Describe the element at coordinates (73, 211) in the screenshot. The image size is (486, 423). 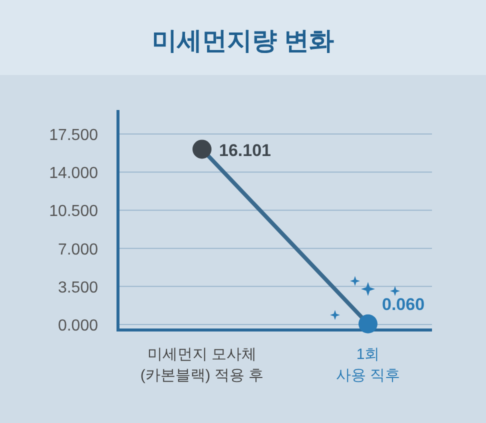
I see `y-tick-label: 10.500` at that location.